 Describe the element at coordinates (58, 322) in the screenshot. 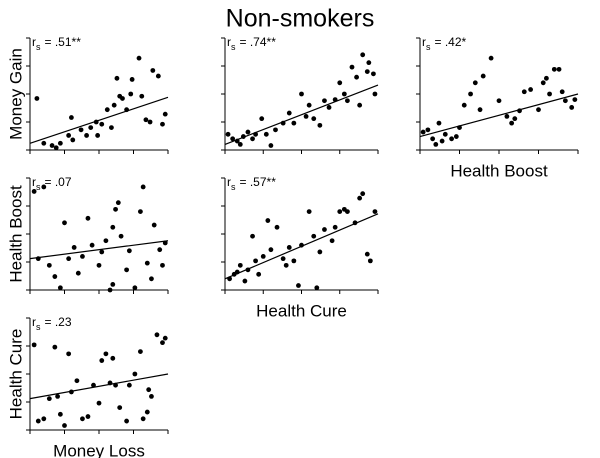

I see `stat-value: = .23` at that location.